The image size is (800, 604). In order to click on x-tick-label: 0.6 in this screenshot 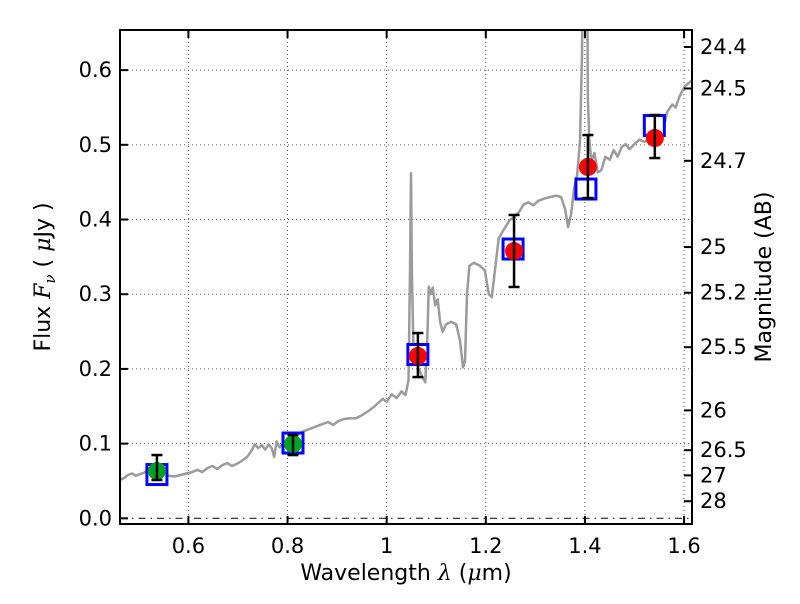, I will do `click(188, 546)`.